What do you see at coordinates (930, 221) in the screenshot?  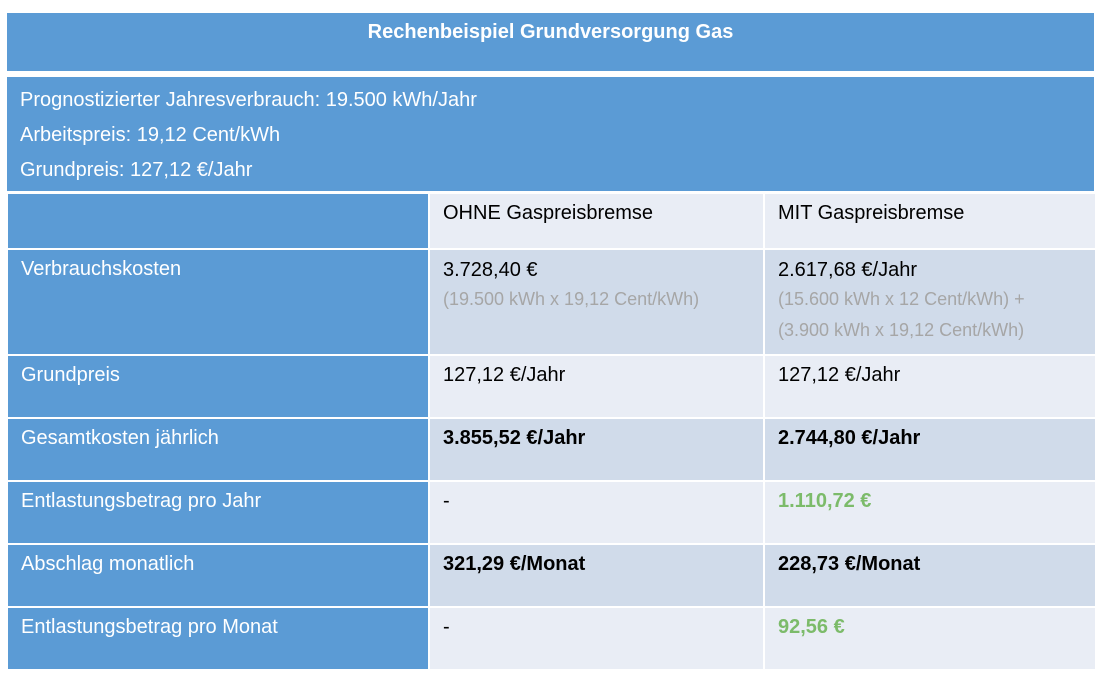 I see `header-mit: MIT Gaspreisbremse` at bounding box center [930, 221].